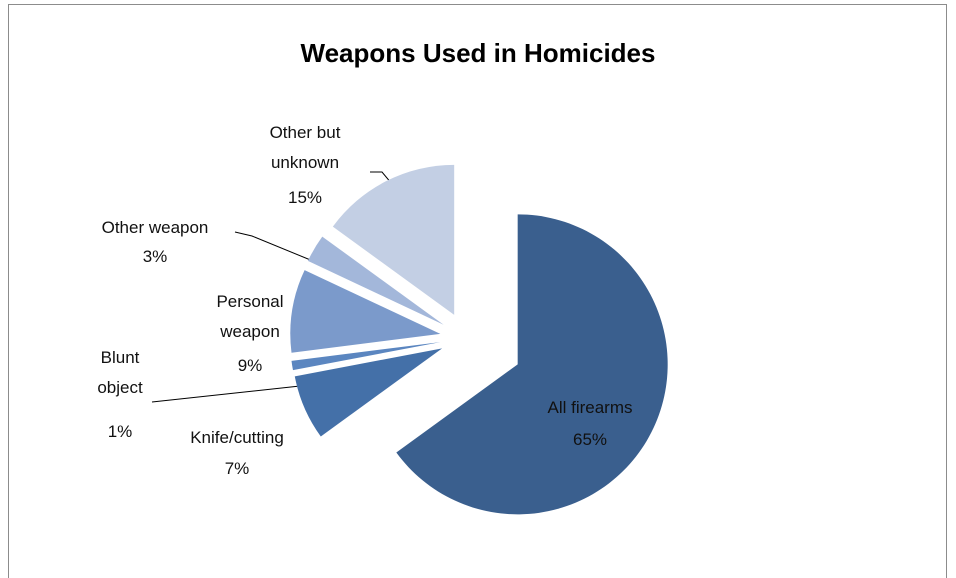  I want to click on slice-label: Knife/cutting, so click(237, 437).